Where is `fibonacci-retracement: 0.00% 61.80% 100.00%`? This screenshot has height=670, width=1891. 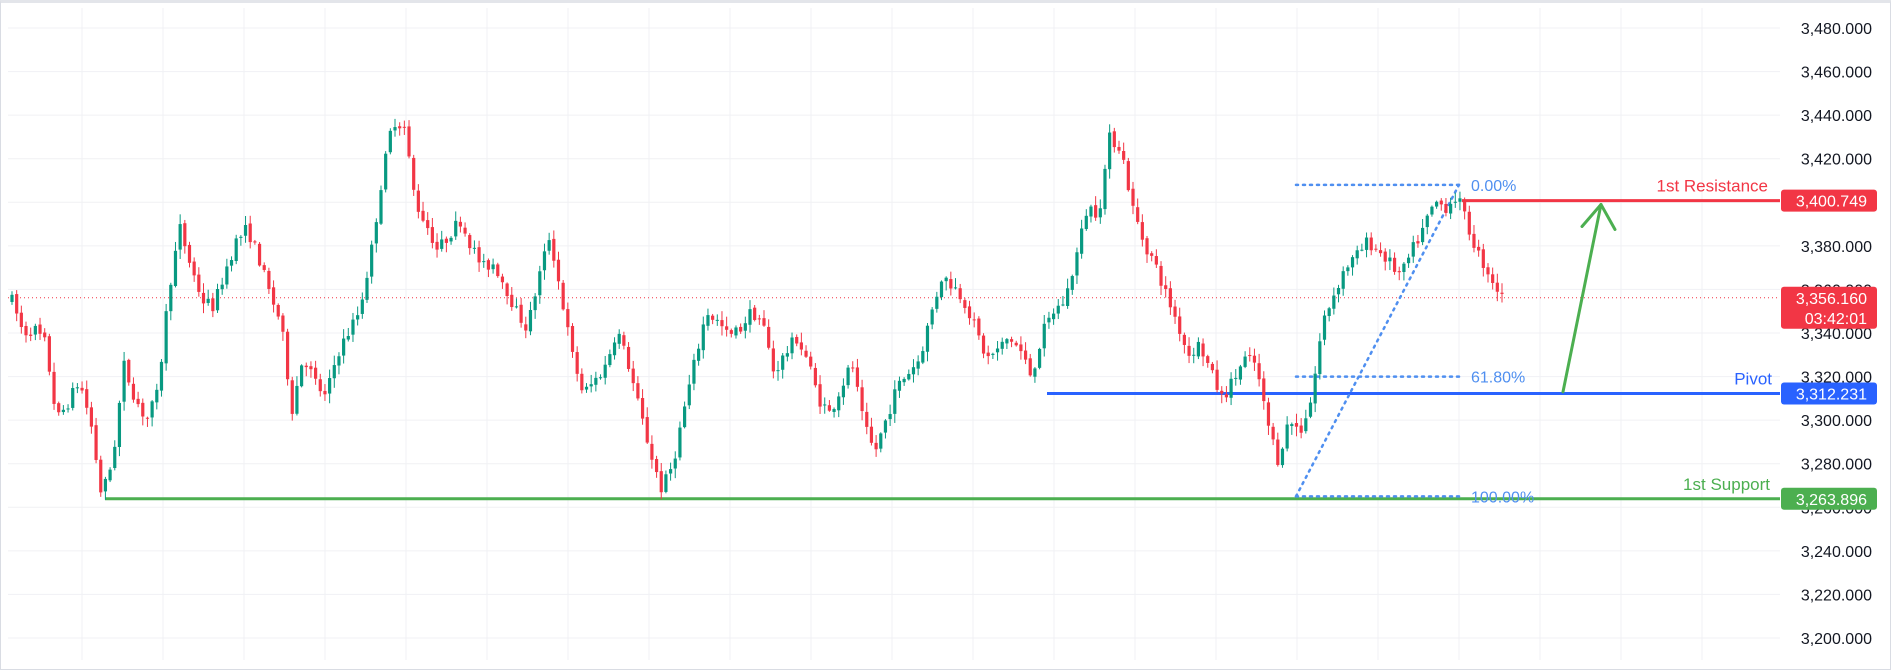 fibonacci-retracement: 0.00% 61.80% 100.00% is located at coordinates (1414, 342).